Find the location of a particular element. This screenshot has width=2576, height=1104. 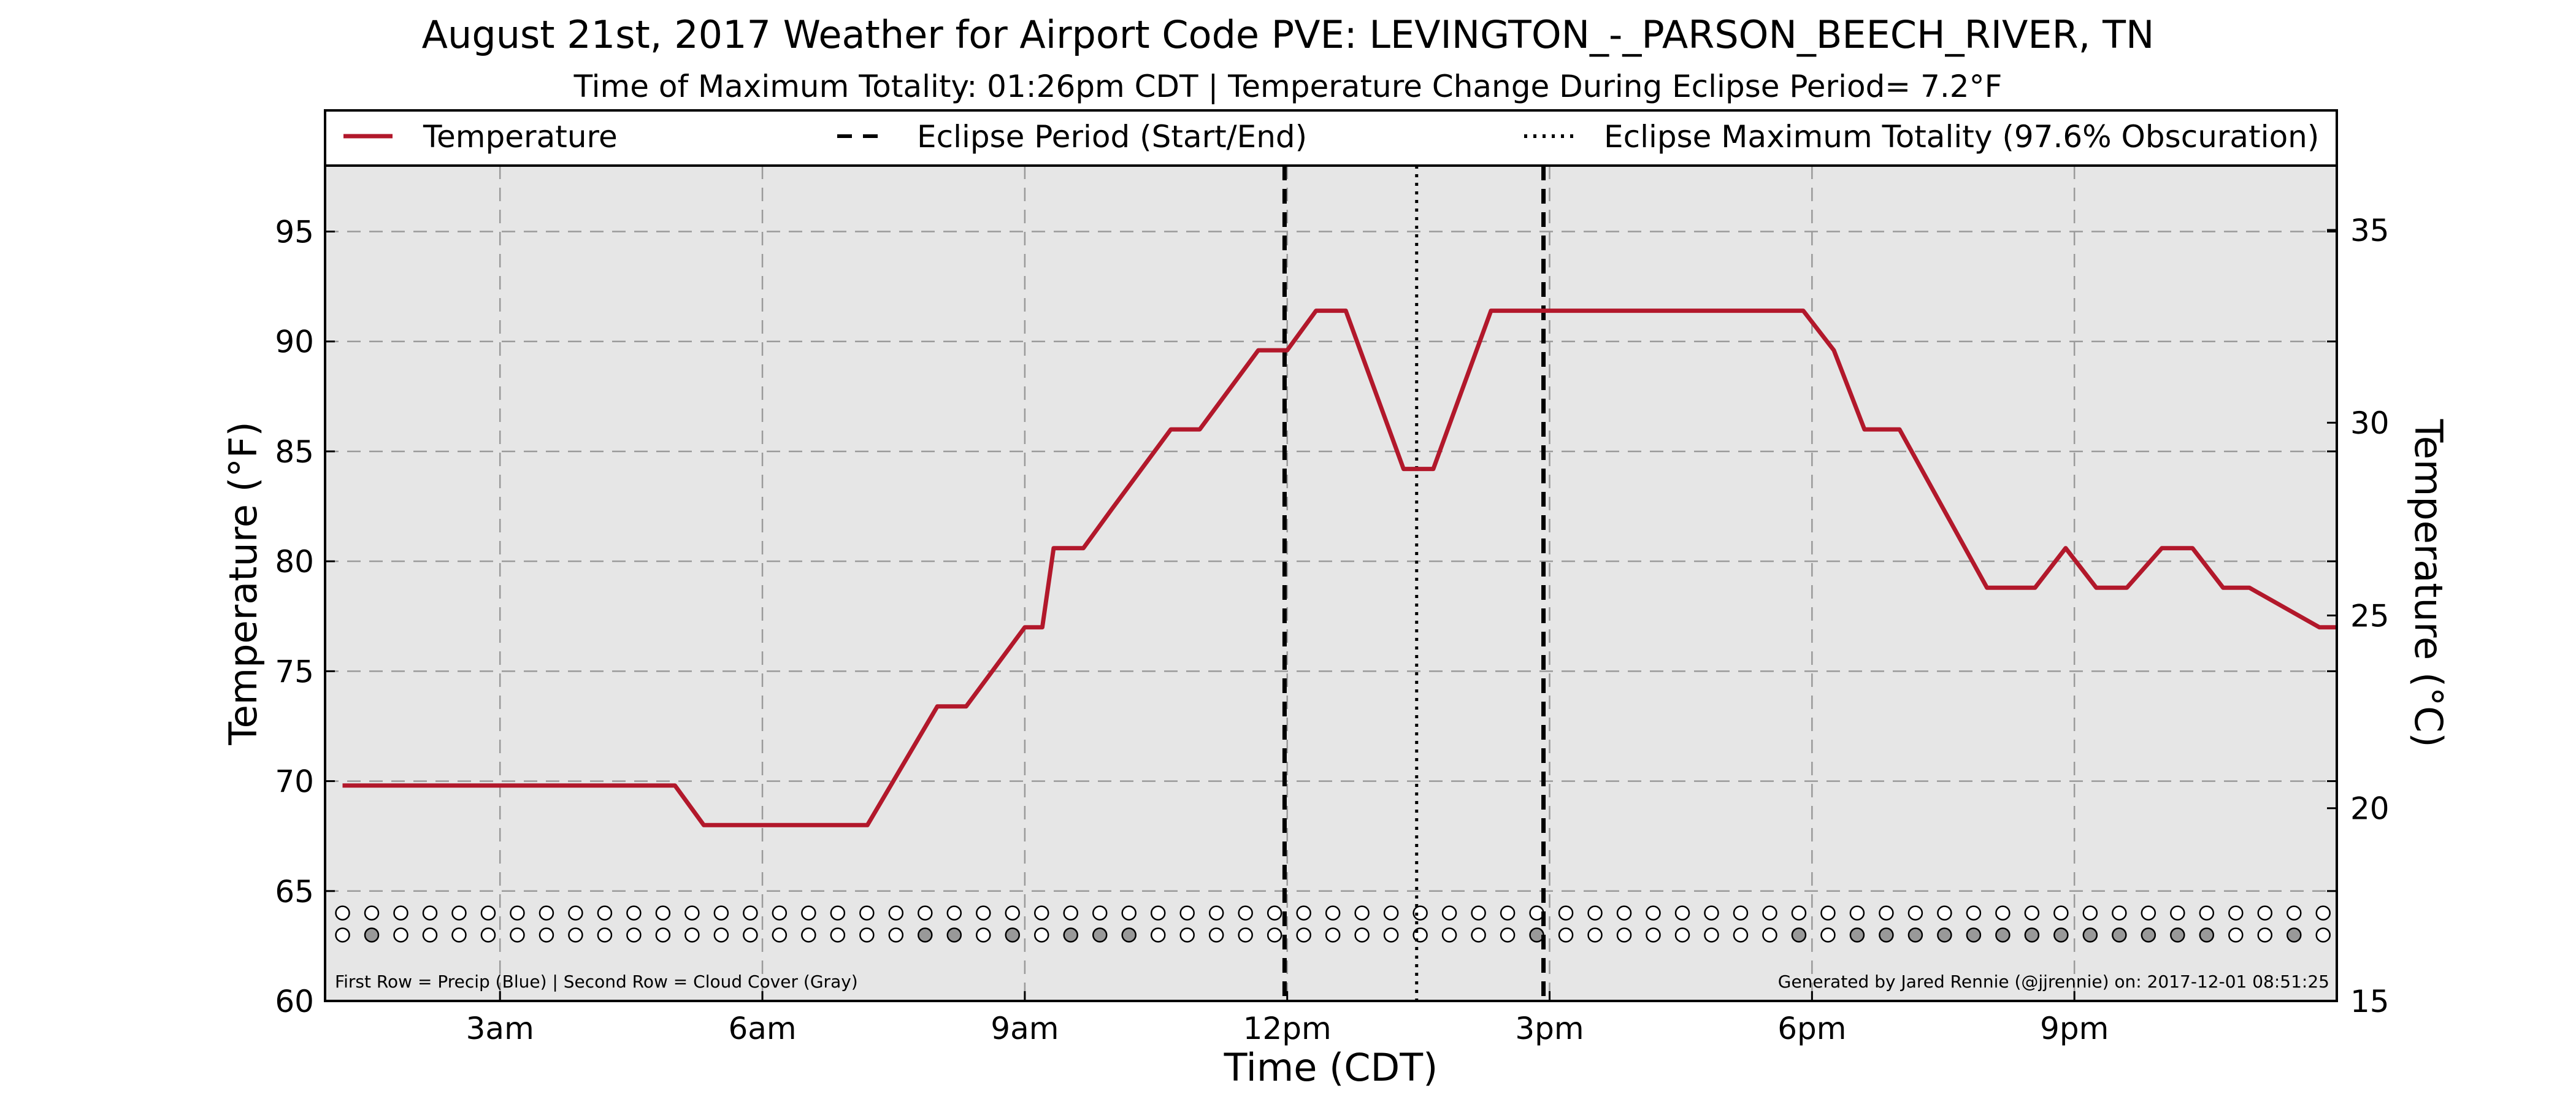

y-tick-label: 60 is located at coordinates (294, 1001).